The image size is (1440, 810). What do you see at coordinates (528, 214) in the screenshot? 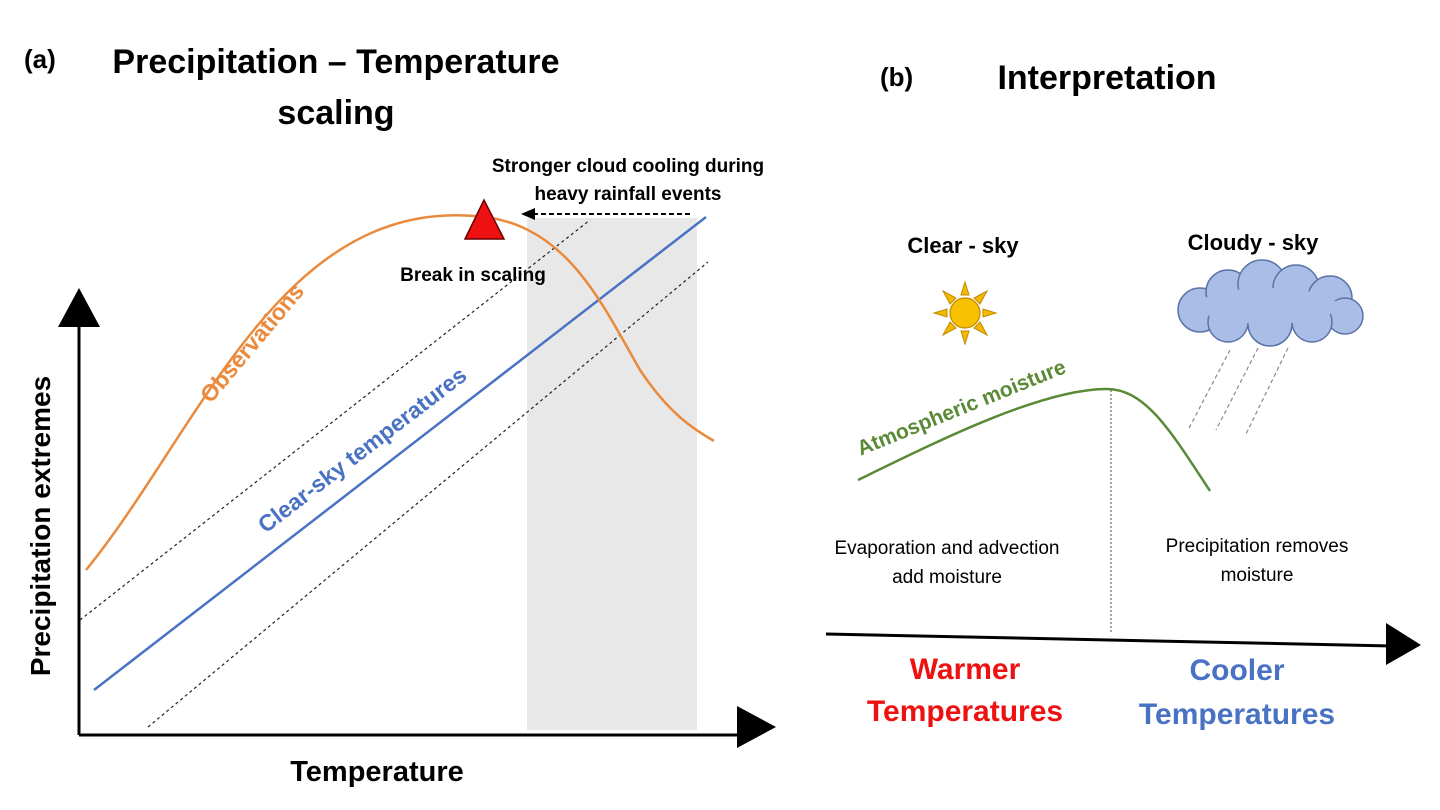
I see `cloud-cooling-arrowhead` at bounding box center [528, 214].